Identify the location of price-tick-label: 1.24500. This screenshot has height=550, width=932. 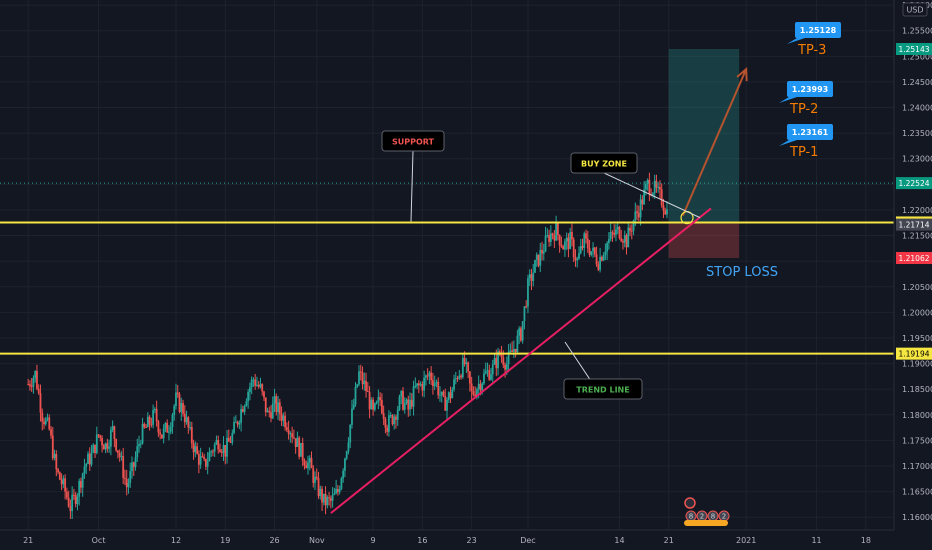
(917, 82).